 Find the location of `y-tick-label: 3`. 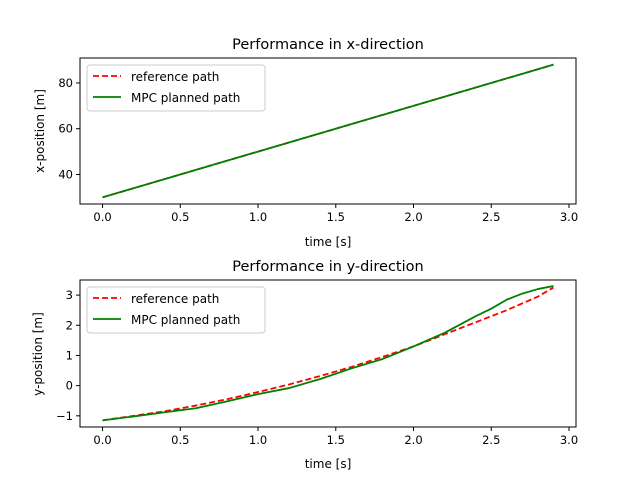

y-tick-label: 3 is located at coordinates (69, 295).